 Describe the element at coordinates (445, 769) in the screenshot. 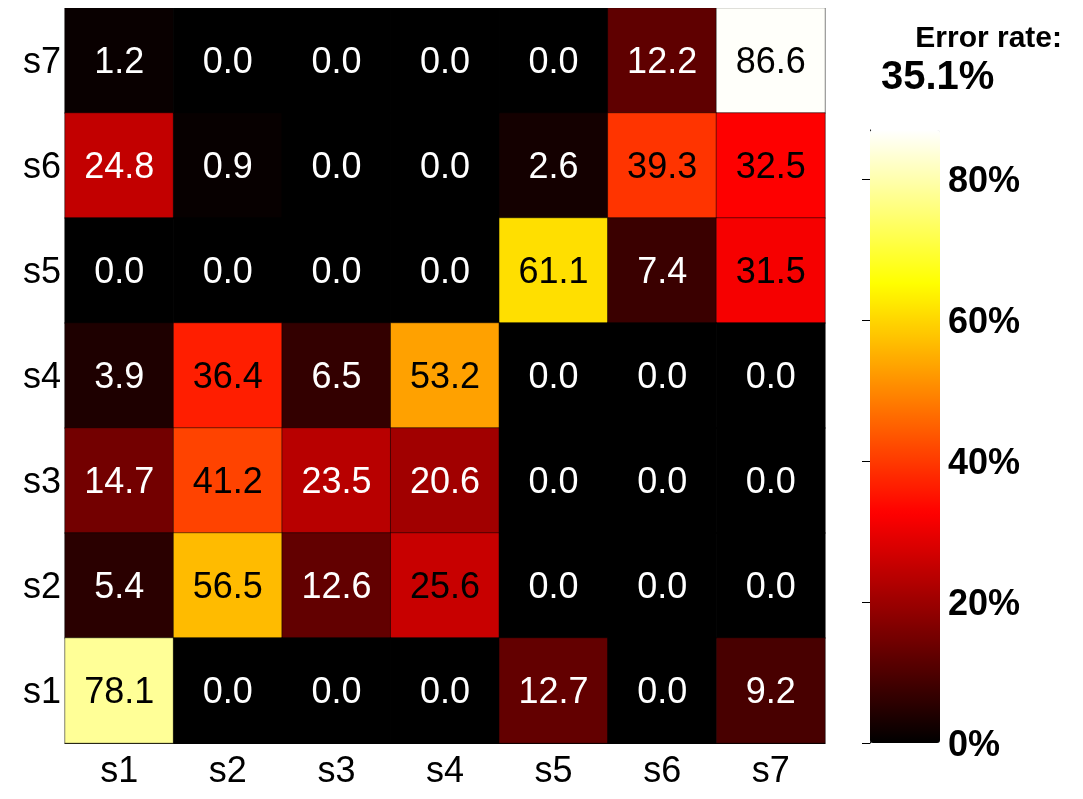

I see `x-tick-label: s4` at that location.